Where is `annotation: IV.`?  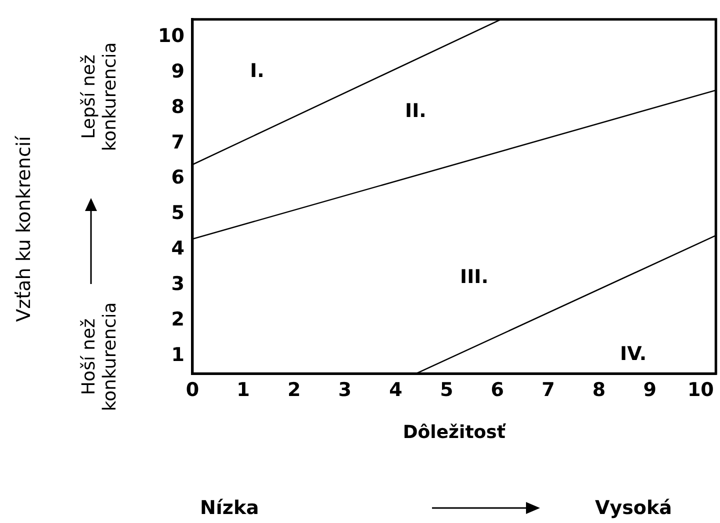
annotation: IV. is located at coordinates (633, 354).